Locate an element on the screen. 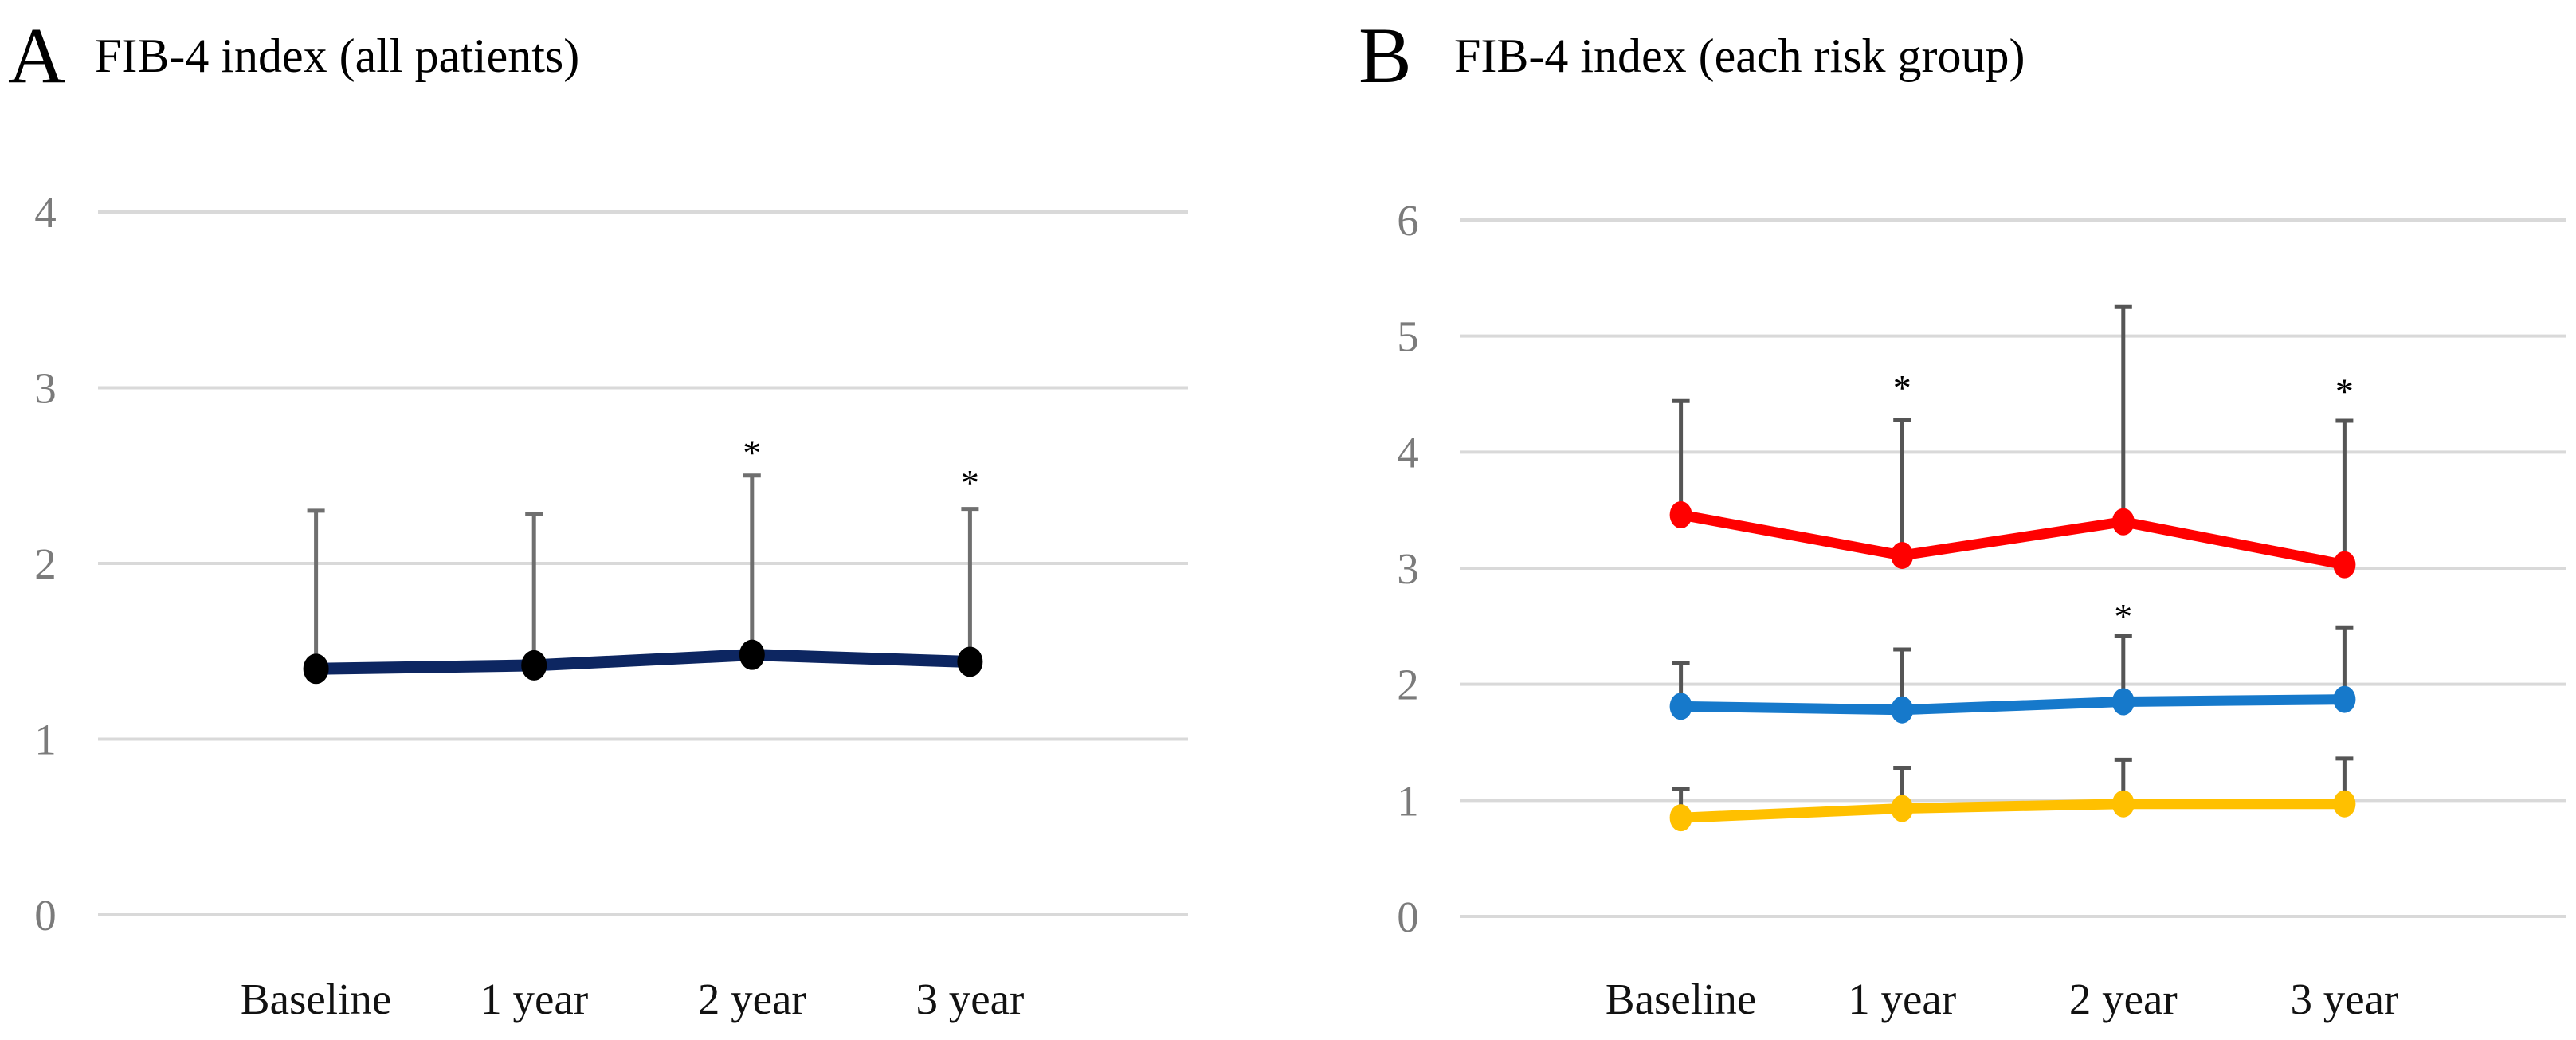  panel-b-title: FIB-4 index (each risk group) is located at coordinates (1739, 55).